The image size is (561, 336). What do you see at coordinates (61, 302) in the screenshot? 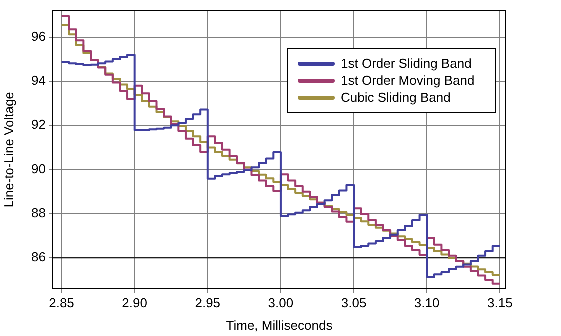
I see `x-tick-label: 2.85` at bounding box center [61, 302].